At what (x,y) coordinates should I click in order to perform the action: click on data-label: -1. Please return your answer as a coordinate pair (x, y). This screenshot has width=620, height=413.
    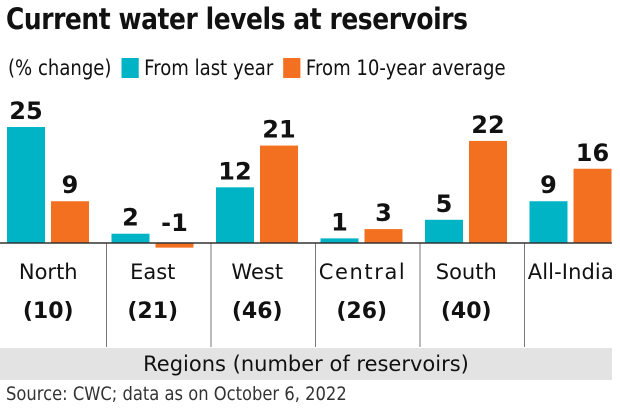
    Looking at the image, I should click on (174, 223).